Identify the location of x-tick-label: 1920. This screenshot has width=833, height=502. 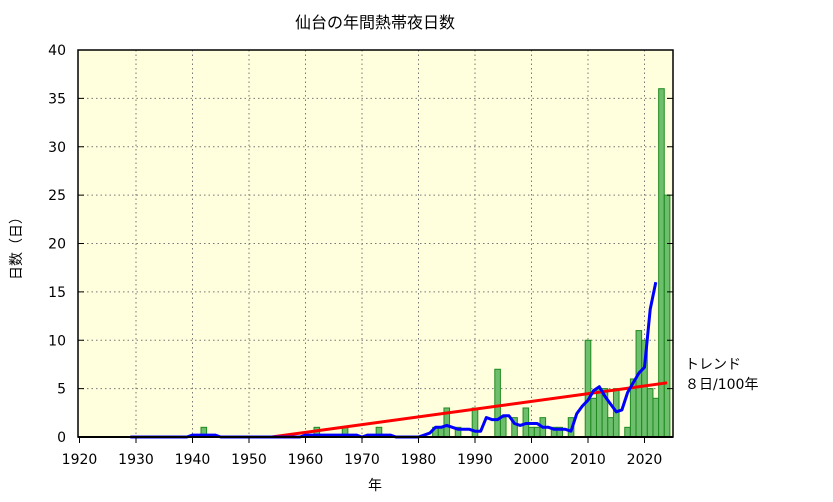
(80, 460).